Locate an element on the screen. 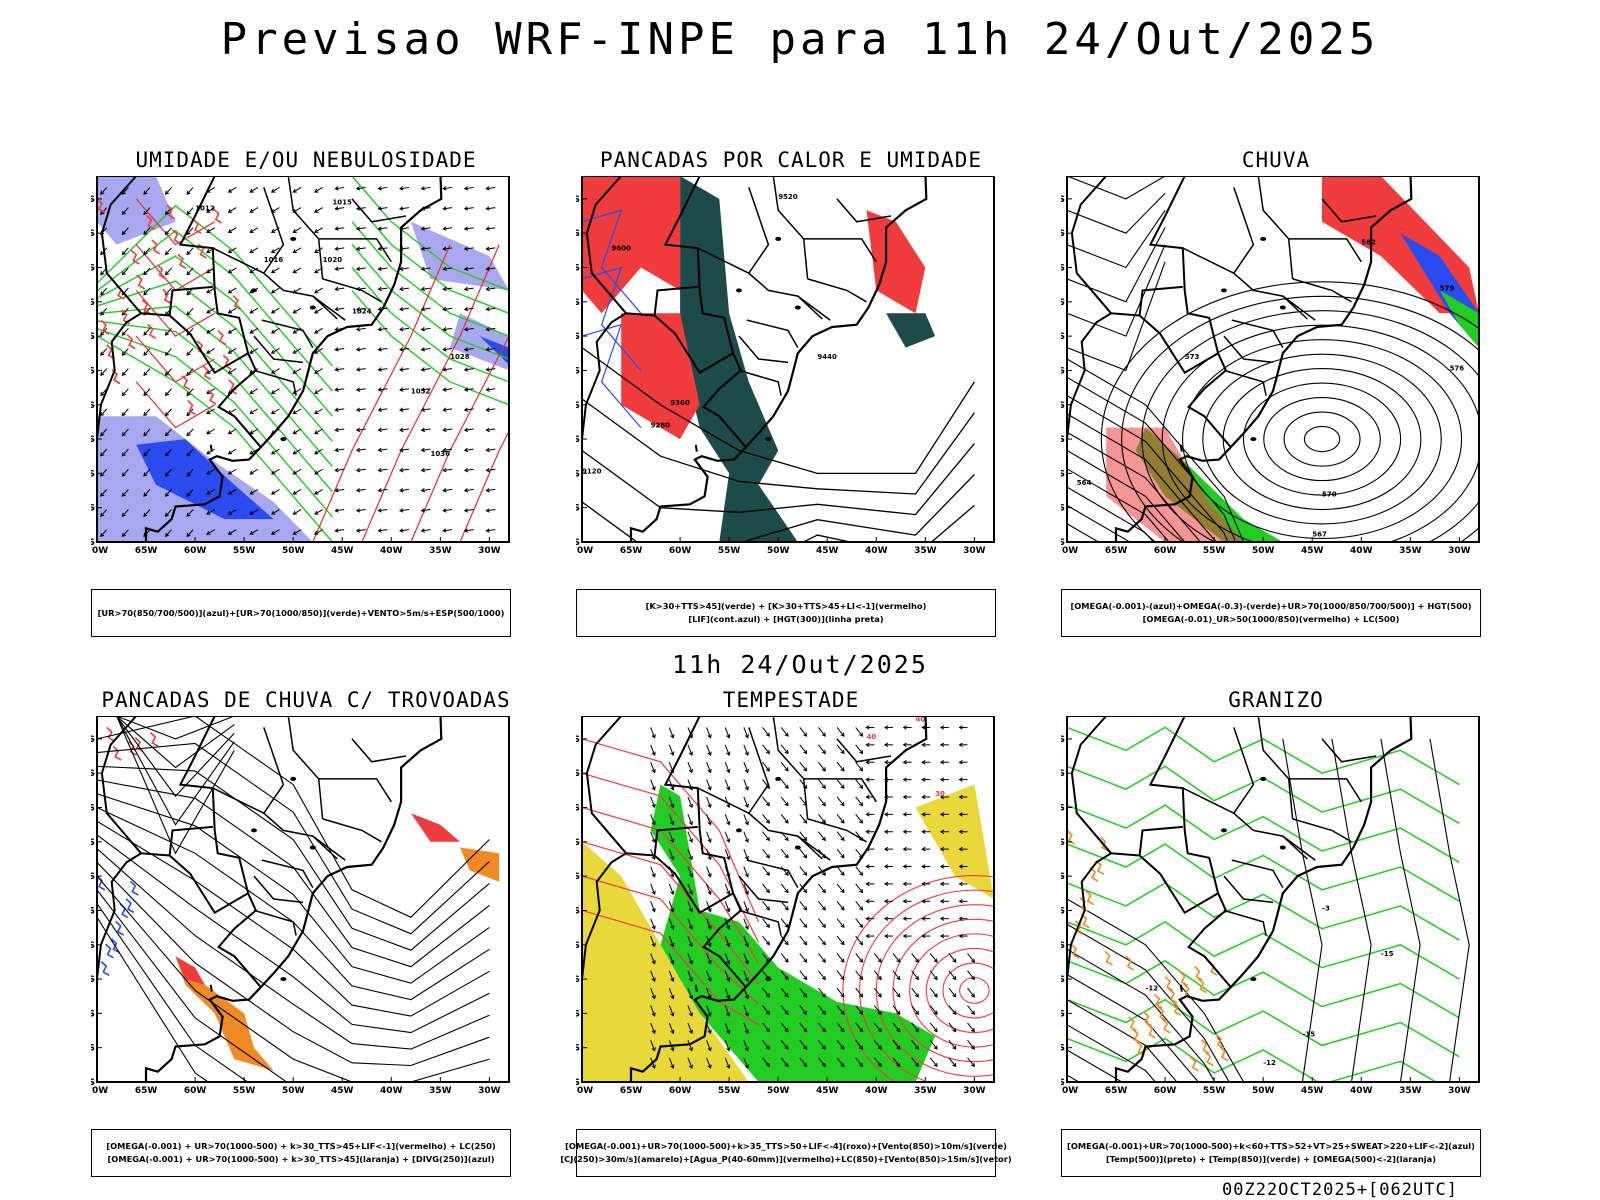 The image size is (1600, 1200). map-background is located at coordinates (303, 899).